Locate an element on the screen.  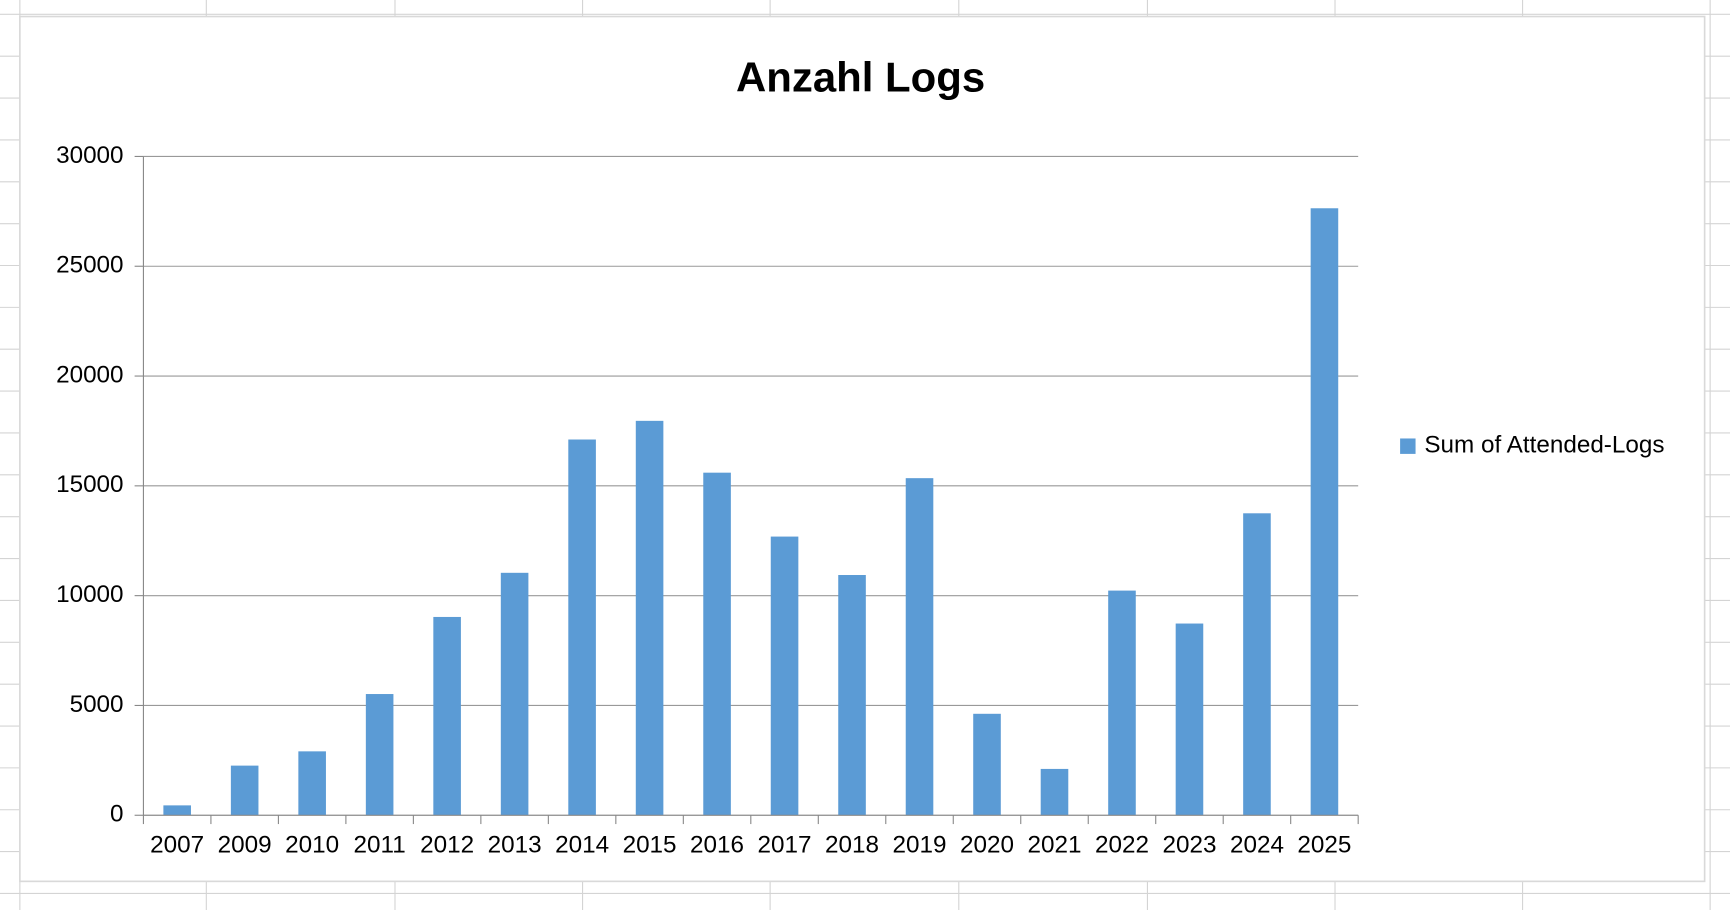
x-tick-label: 2011 is located at coordinates (380, 845).